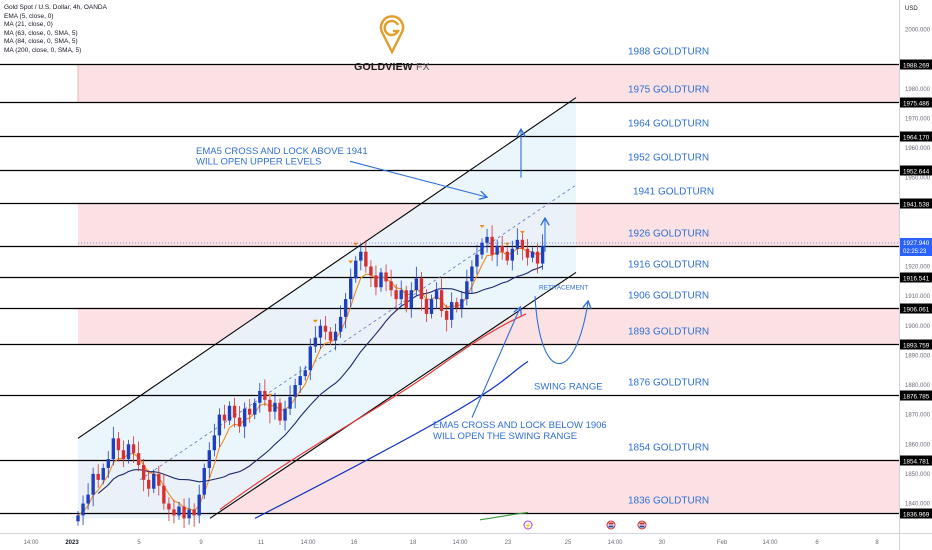  Describe the element at coordinates (29, 16) in the screenshot. I see `legend-ema5: EMA (5, close, 0)` at that location.